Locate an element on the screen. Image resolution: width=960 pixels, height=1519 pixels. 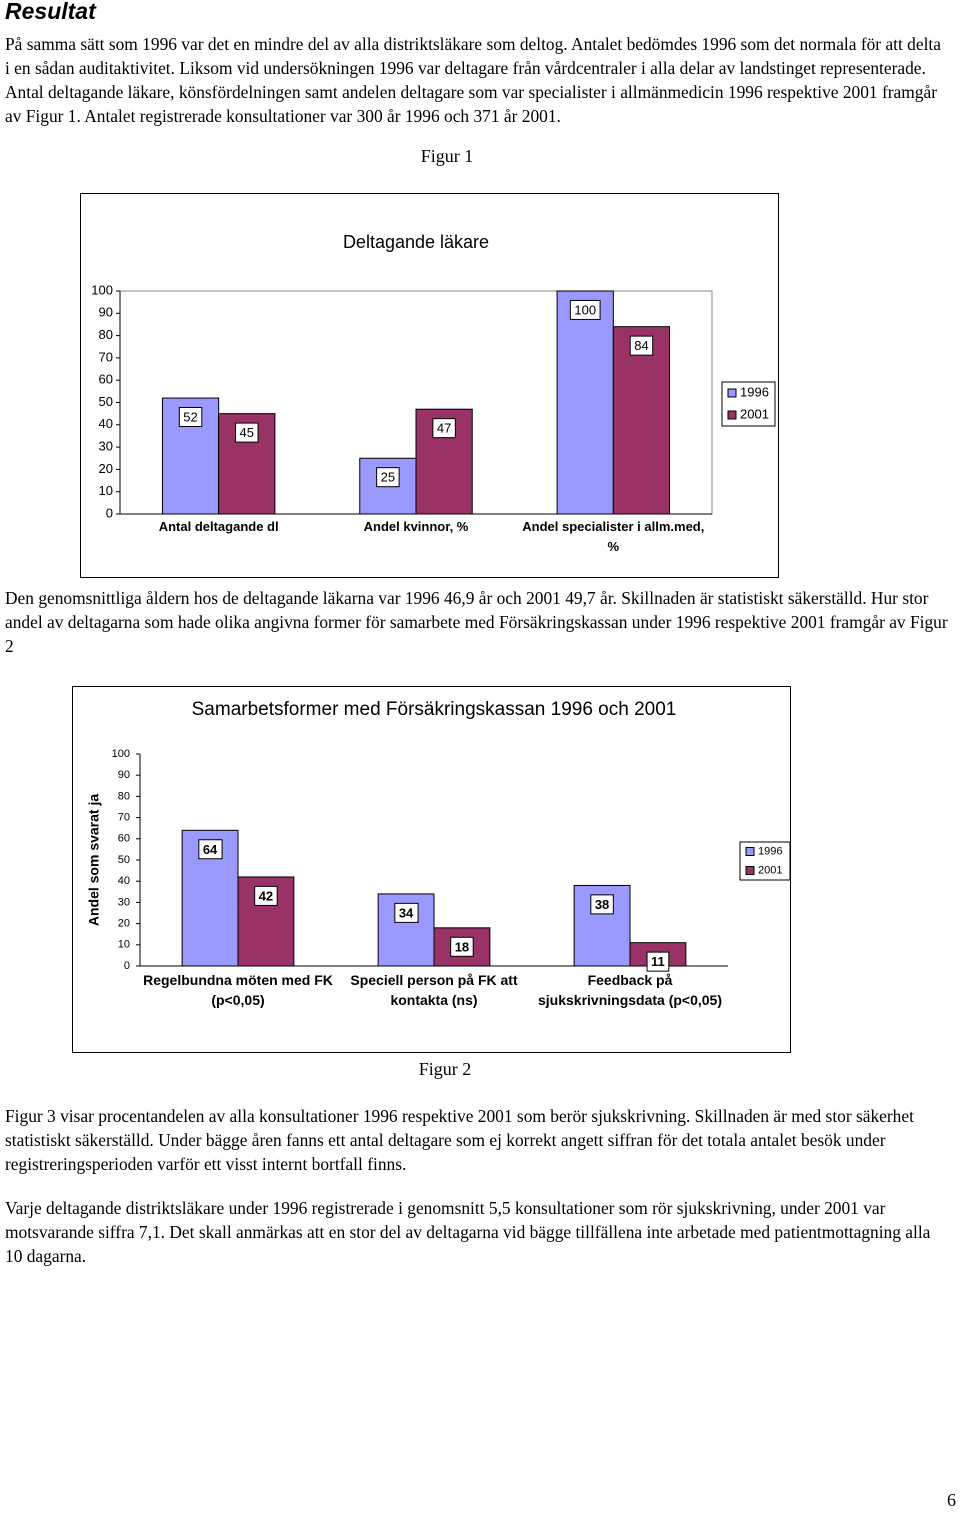
data-label: 84 is located at coordinates (641, 345).